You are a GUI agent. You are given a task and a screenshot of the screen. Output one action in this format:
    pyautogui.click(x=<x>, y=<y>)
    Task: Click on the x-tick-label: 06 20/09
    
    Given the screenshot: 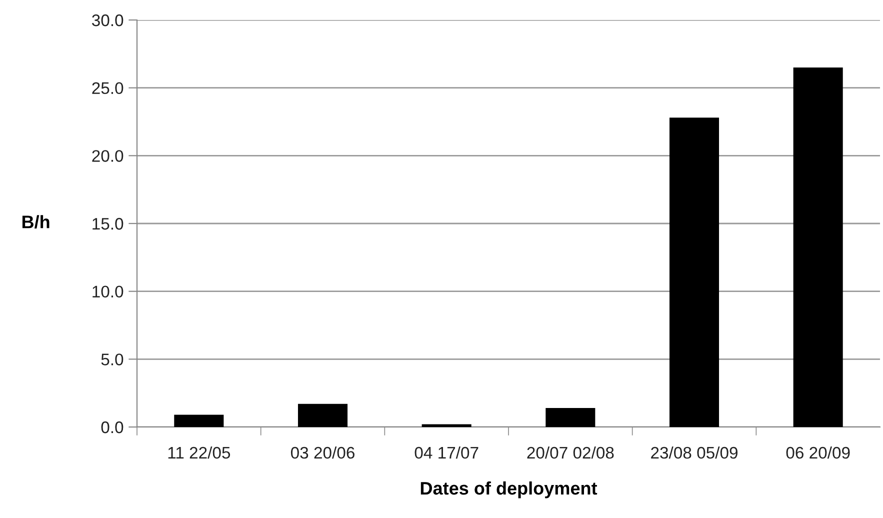 What is the action you would take?
    pyautogui.click(x=818, y=452)
    